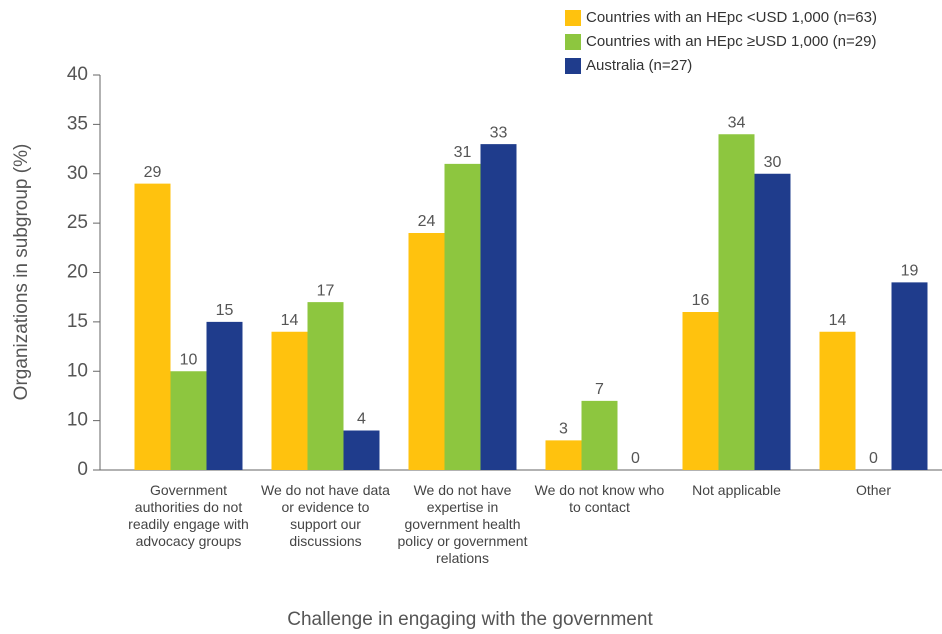 This screenshot has height=634, width=942. I want to click on data-label: 17, so click(326, 290).